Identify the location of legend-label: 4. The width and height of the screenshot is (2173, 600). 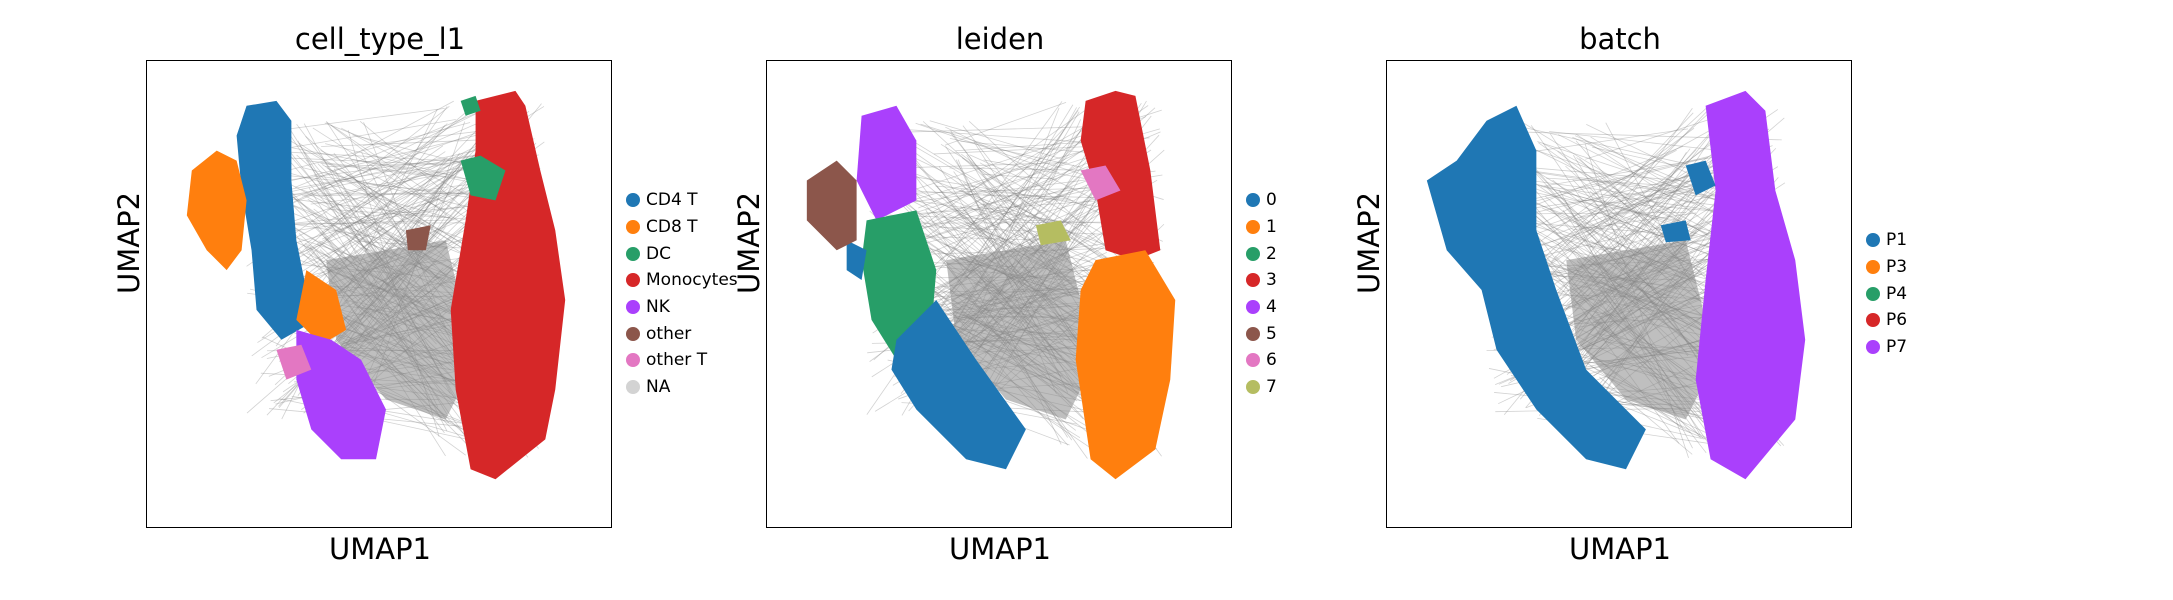
(1271, 307).